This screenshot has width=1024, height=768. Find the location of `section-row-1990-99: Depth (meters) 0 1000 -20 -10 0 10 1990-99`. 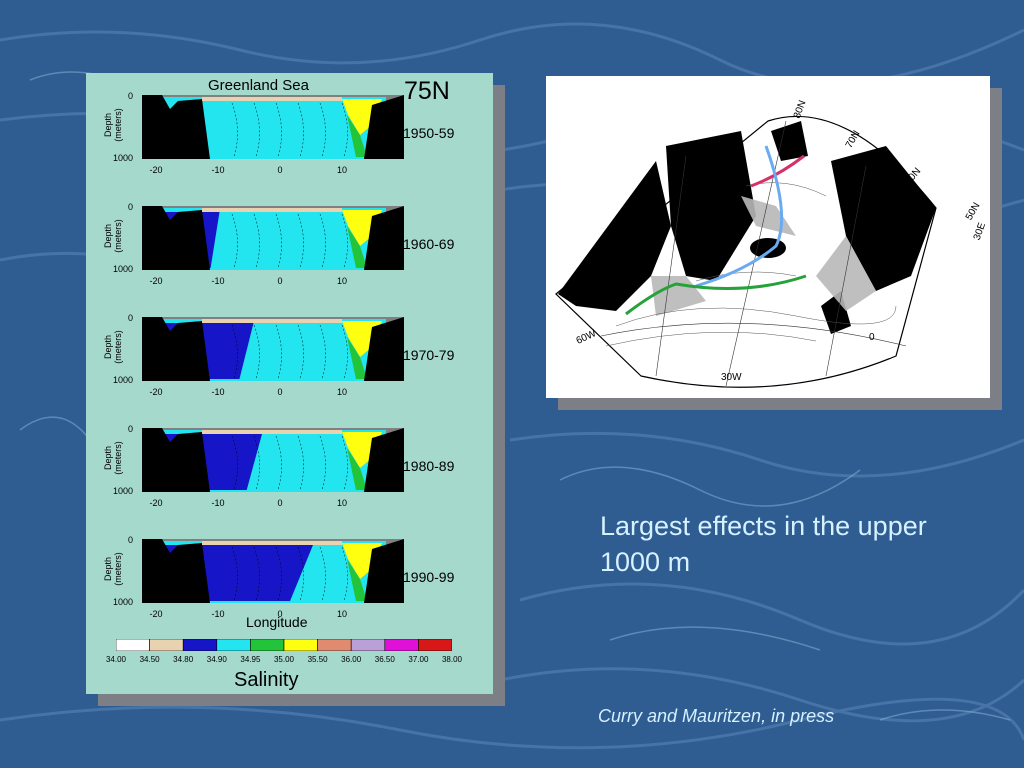

section-row-1990-99: Depth (meters) 0 1000 -20 -10 0 10 1990-99 is located at coordinates (289, 571).